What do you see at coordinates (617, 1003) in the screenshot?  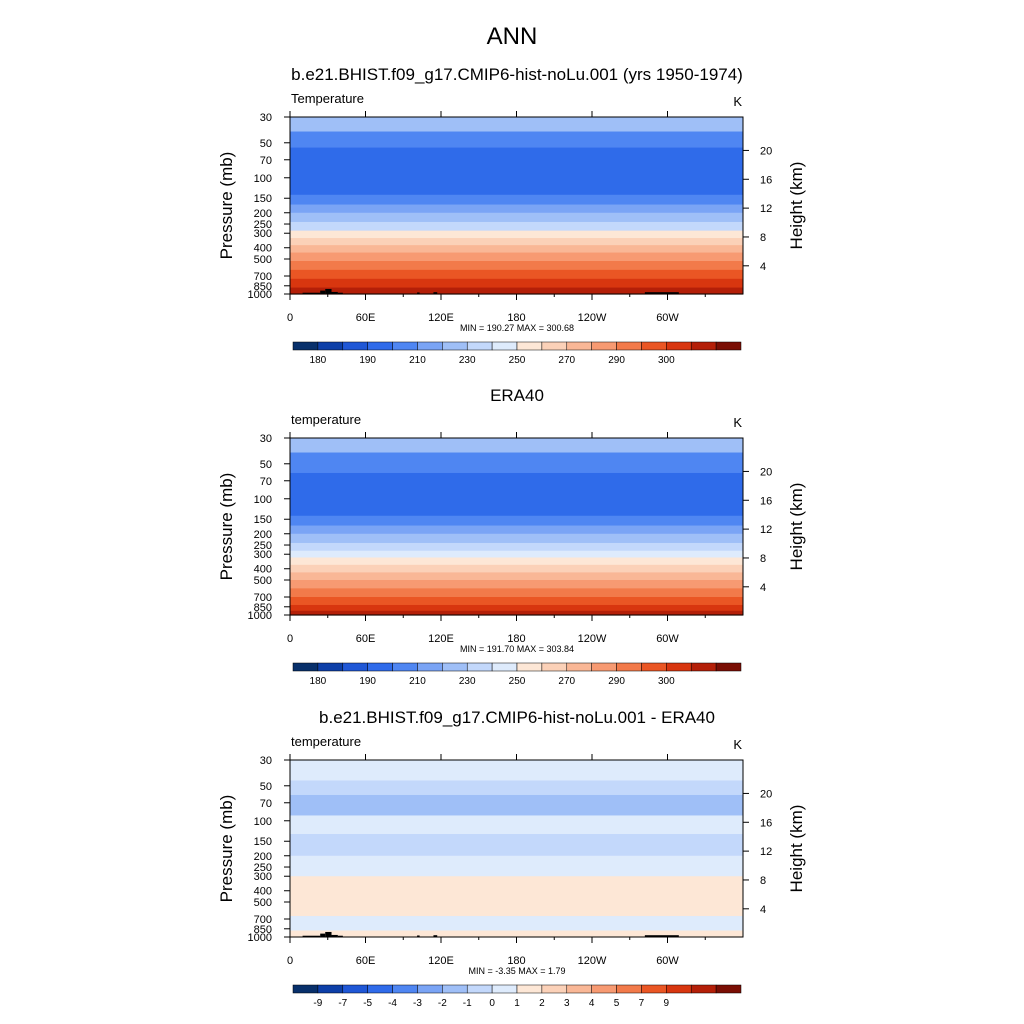 I see `colorbar-label: 5` at bounding box center [617, 1003].